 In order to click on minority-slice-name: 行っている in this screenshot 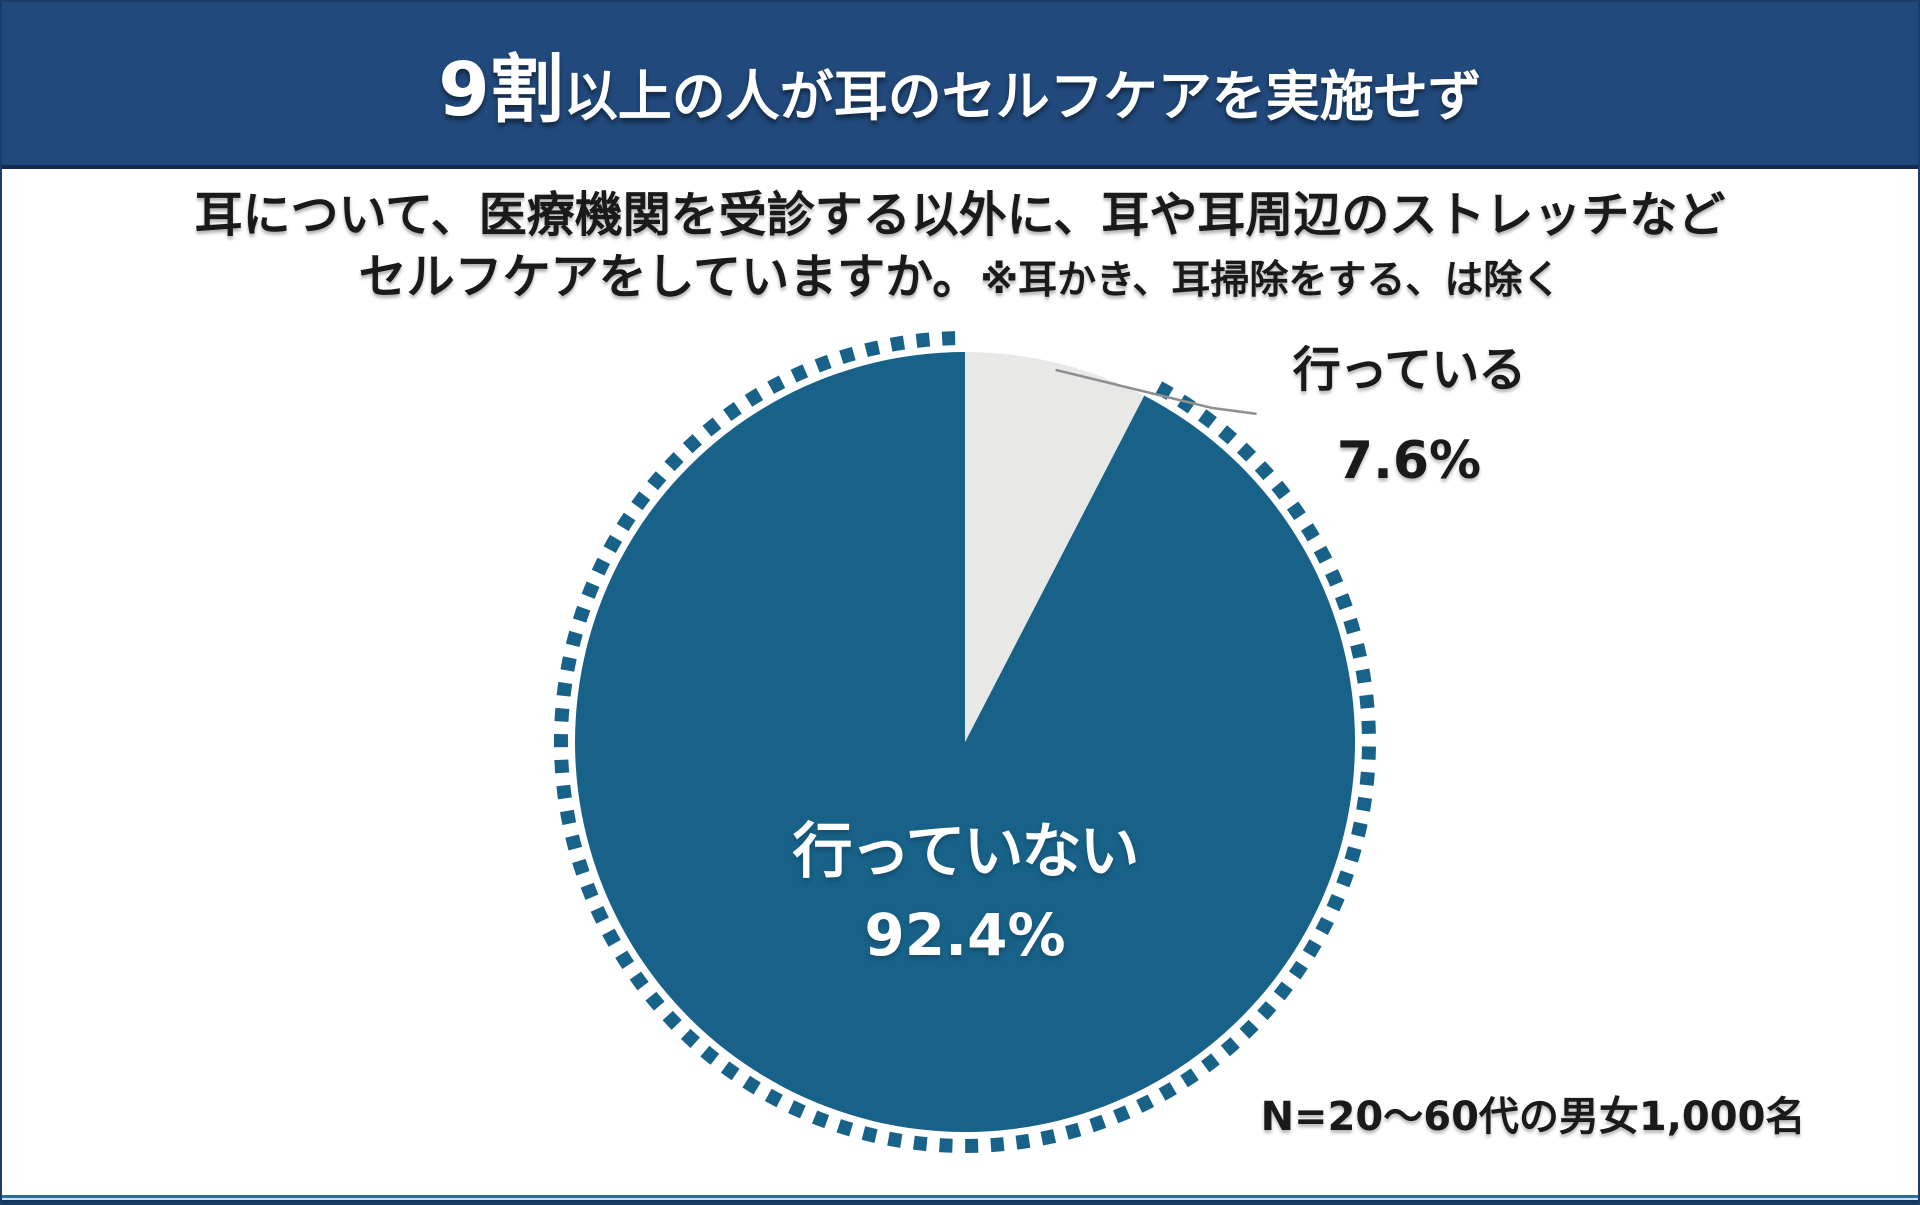, I will do `click(1409, 370)`.